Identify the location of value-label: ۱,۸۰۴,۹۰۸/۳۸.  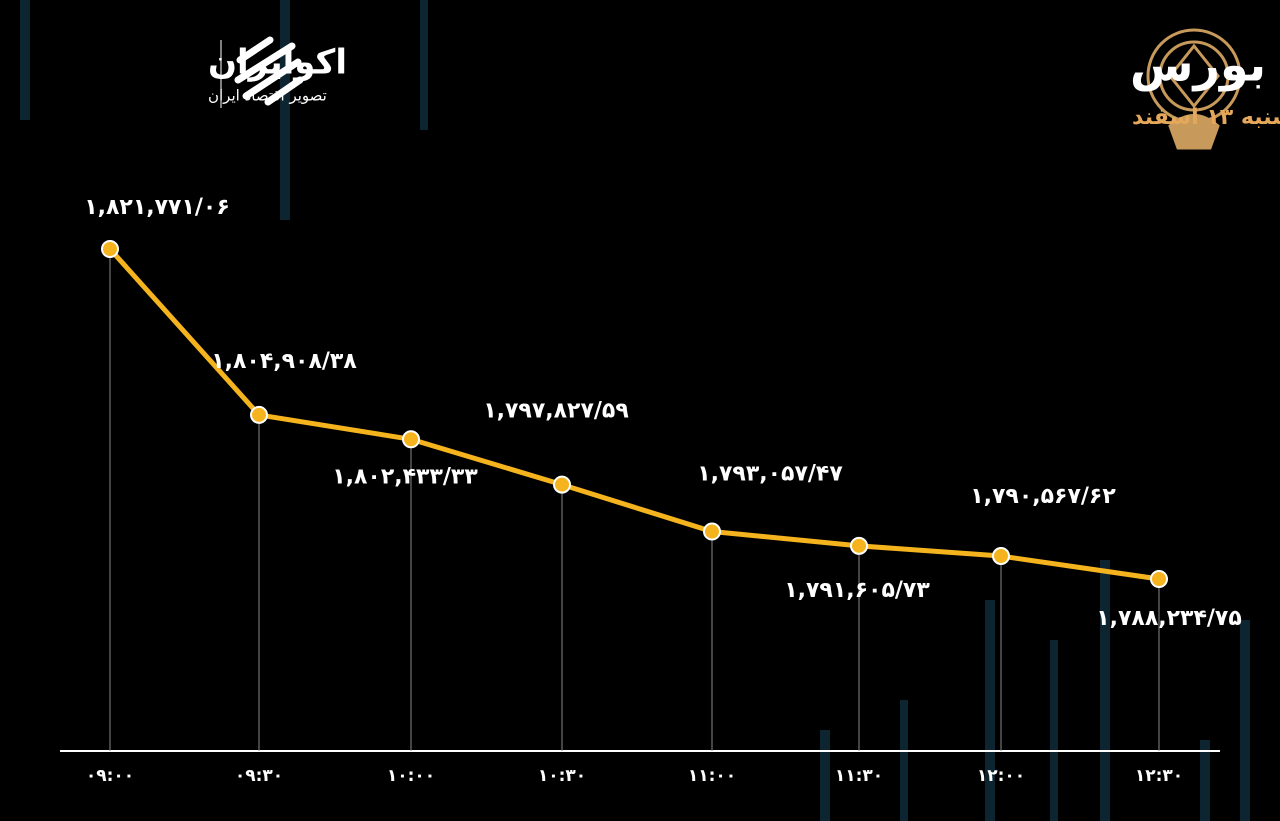
(284, 361).